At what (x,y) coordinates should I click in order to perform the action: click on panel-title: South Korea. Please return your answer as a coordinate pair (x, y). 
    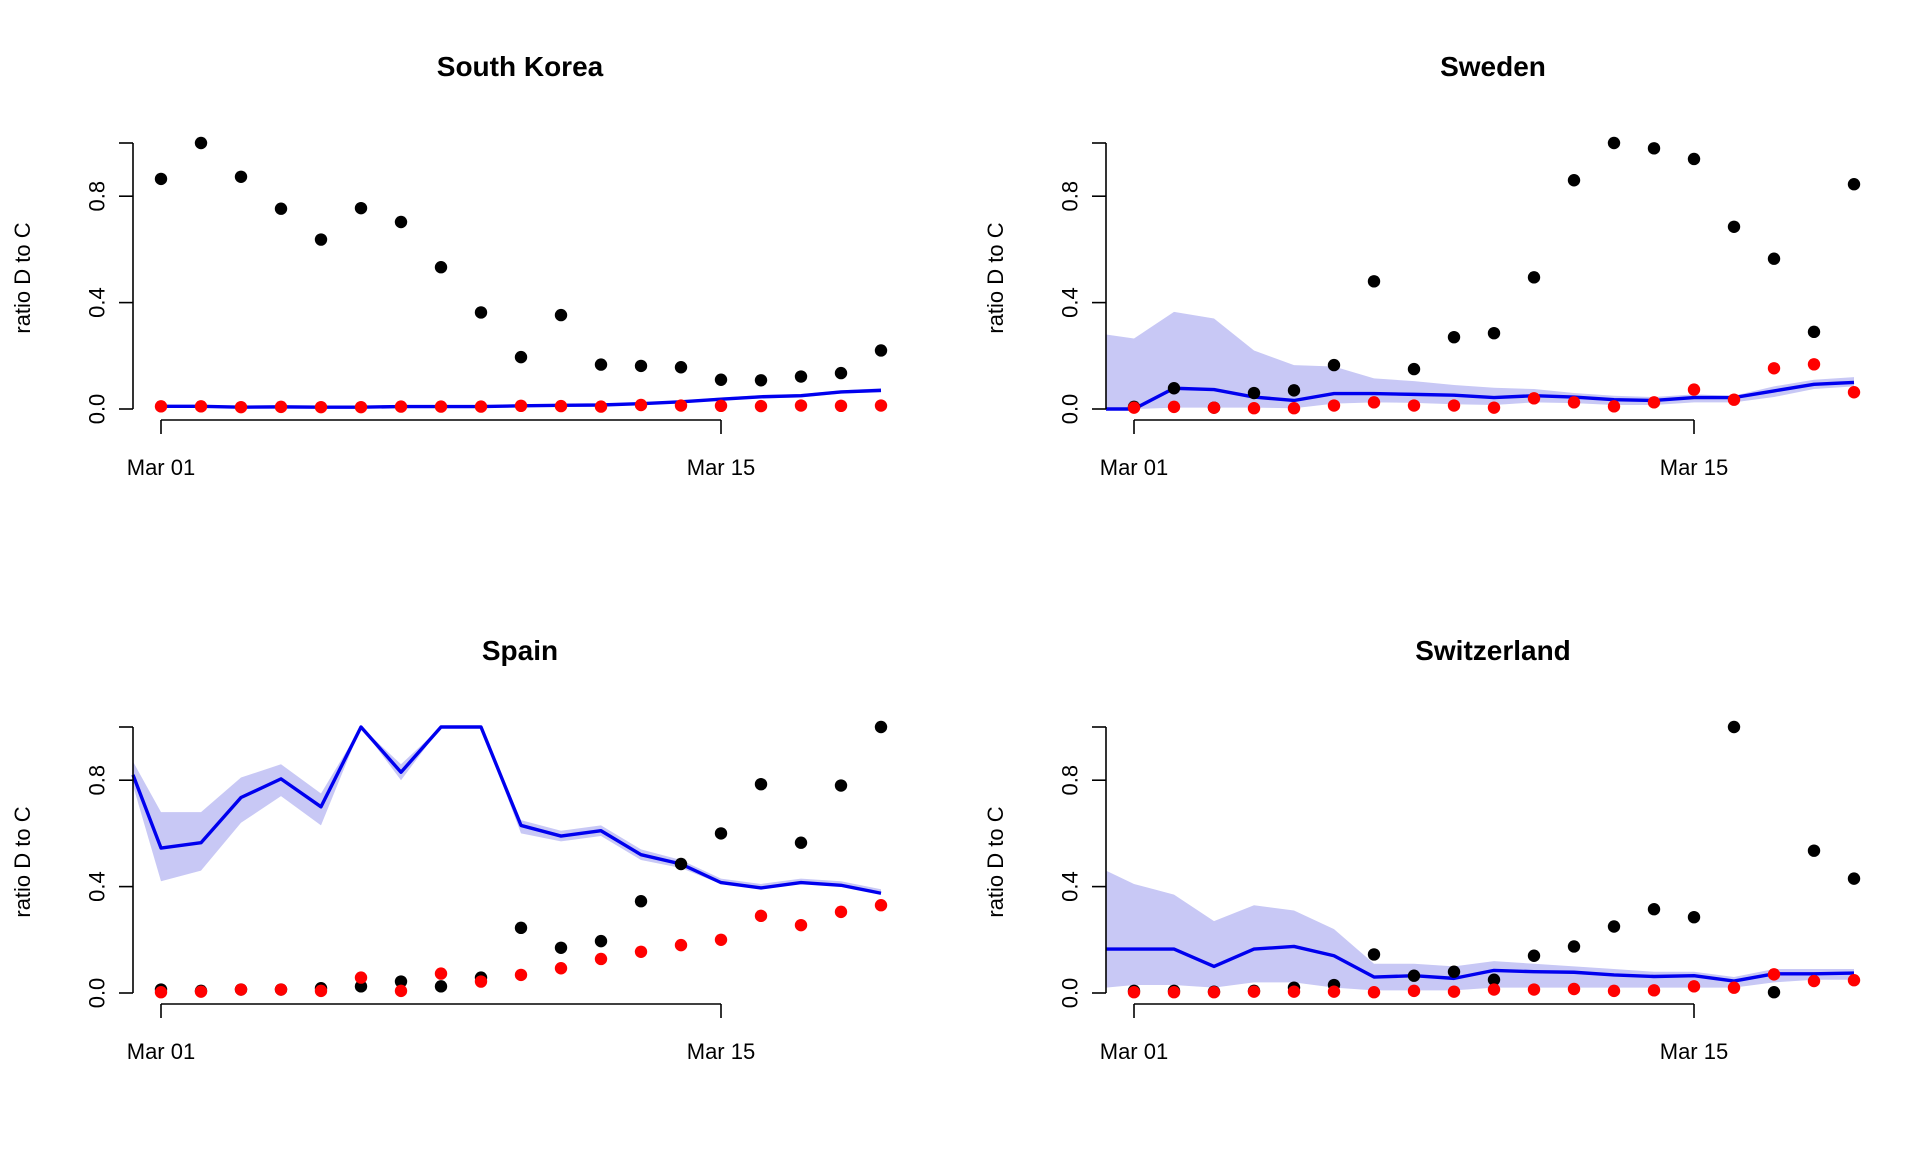
    Looking at the image, I should click on (520, 66).